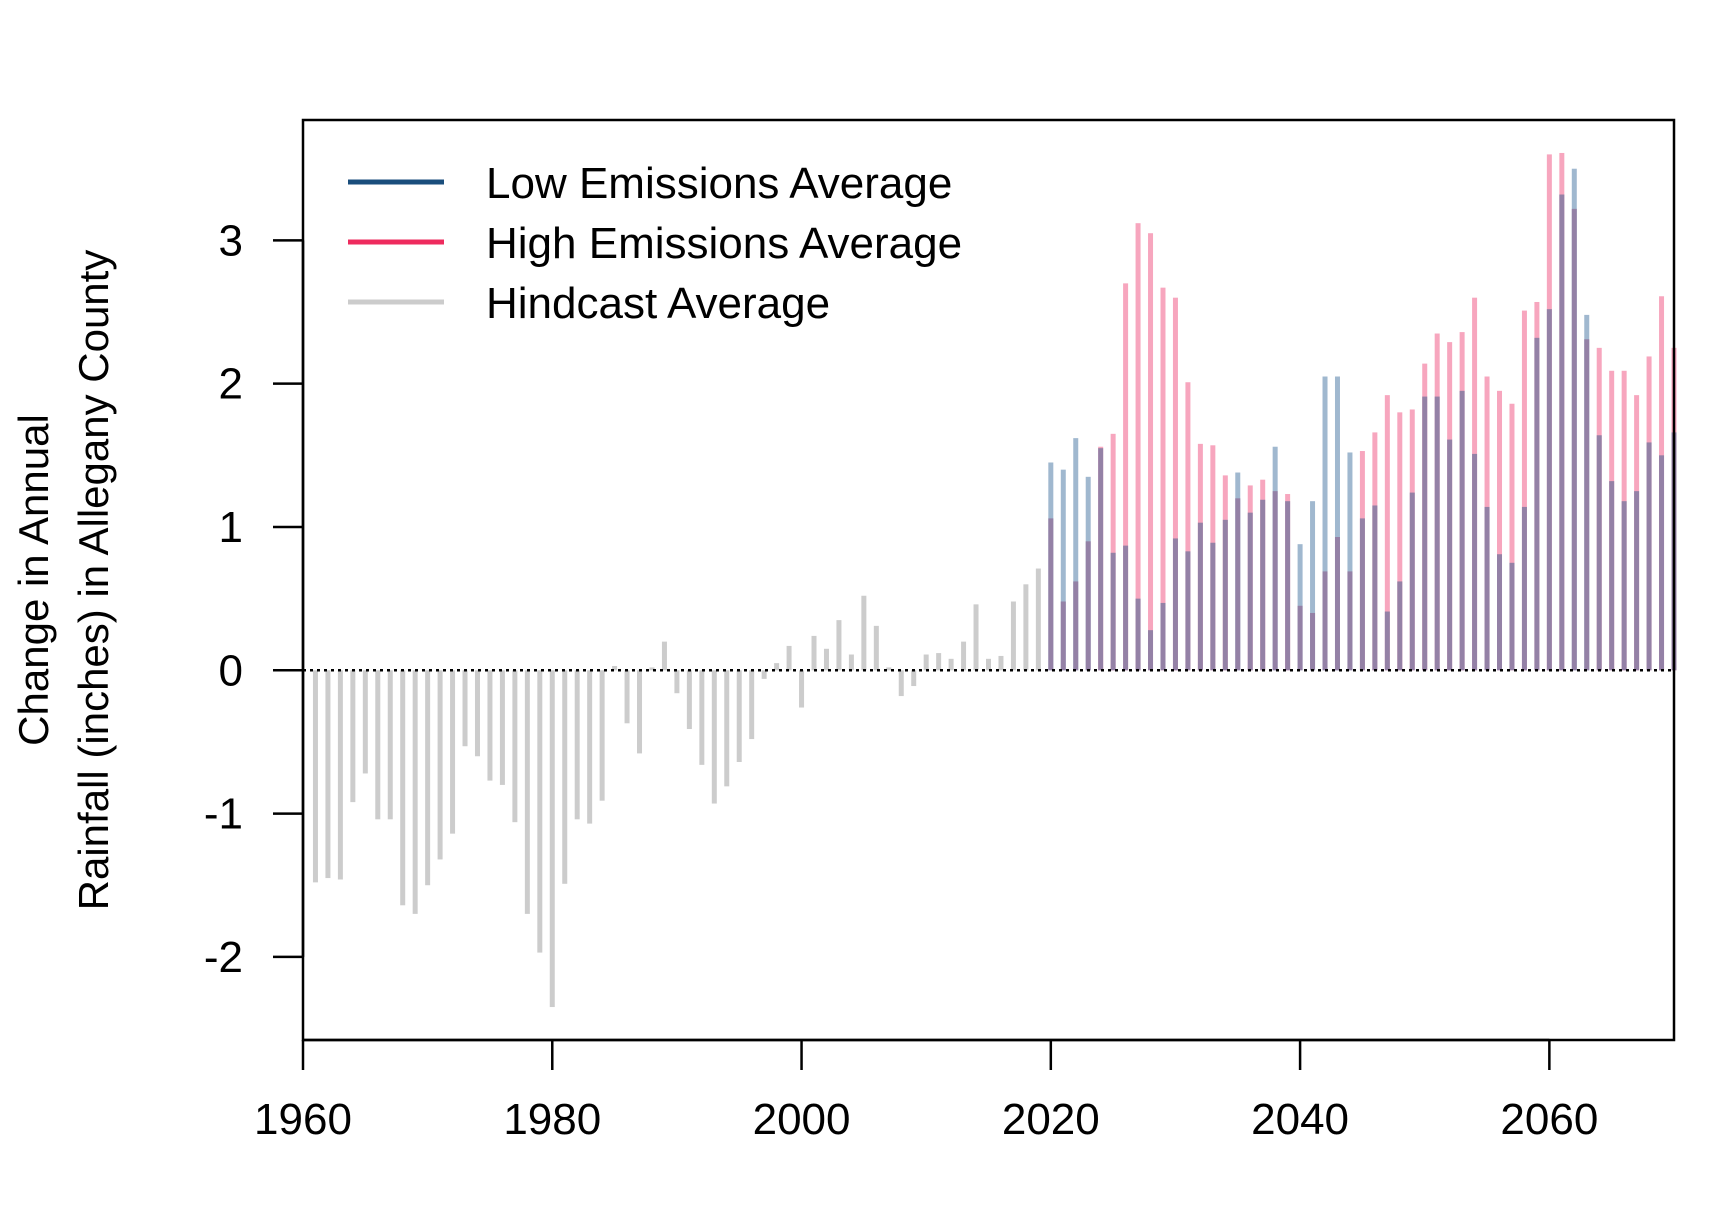  I want to click on x-tick-label: 1960, so click(303, 1119).